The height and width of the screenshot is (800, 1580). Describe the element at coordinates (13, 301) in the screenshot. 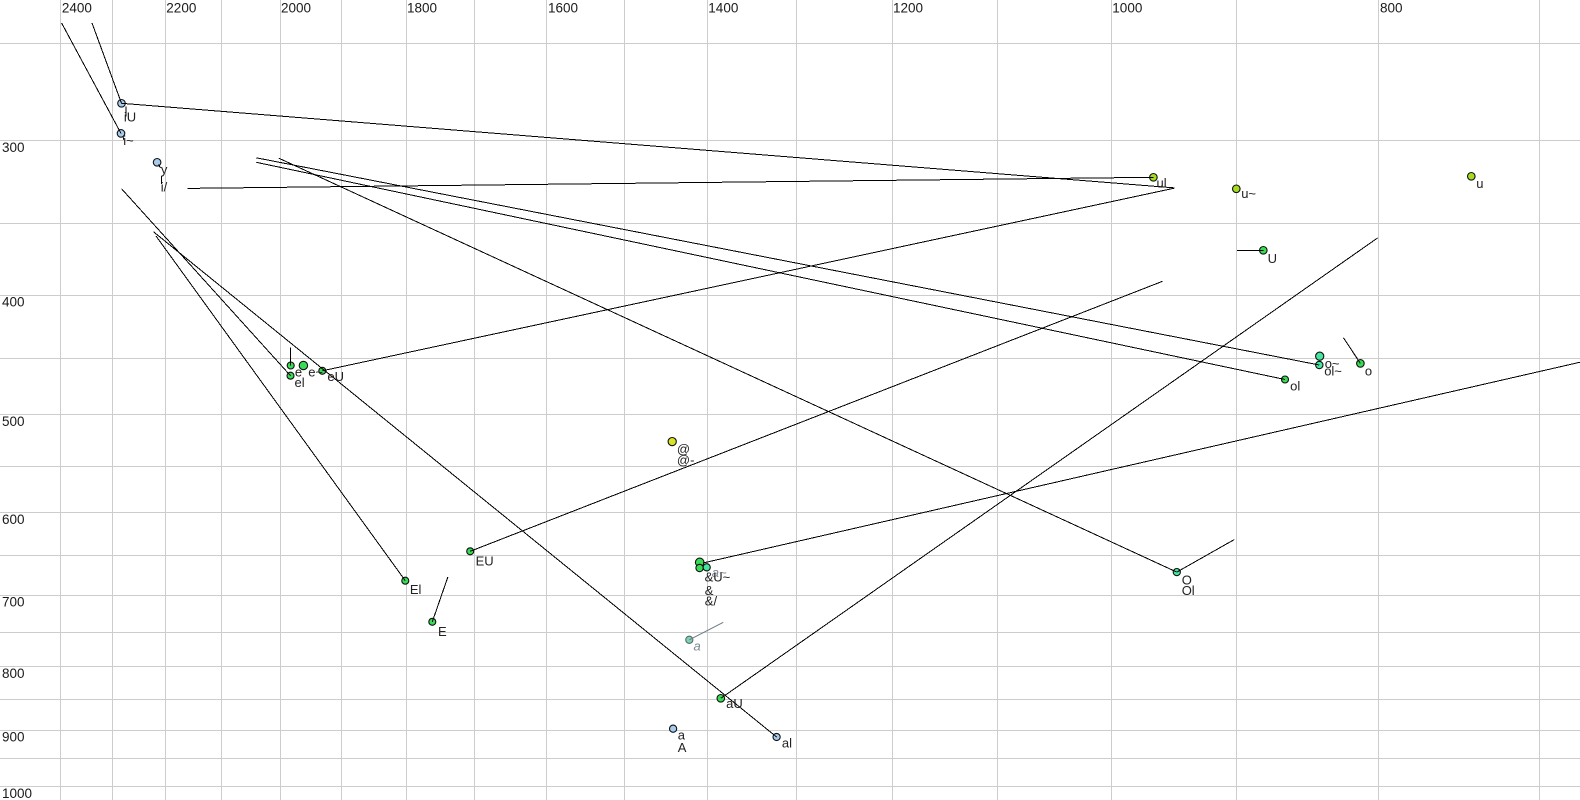

I see `svg-text: 400` at that location.